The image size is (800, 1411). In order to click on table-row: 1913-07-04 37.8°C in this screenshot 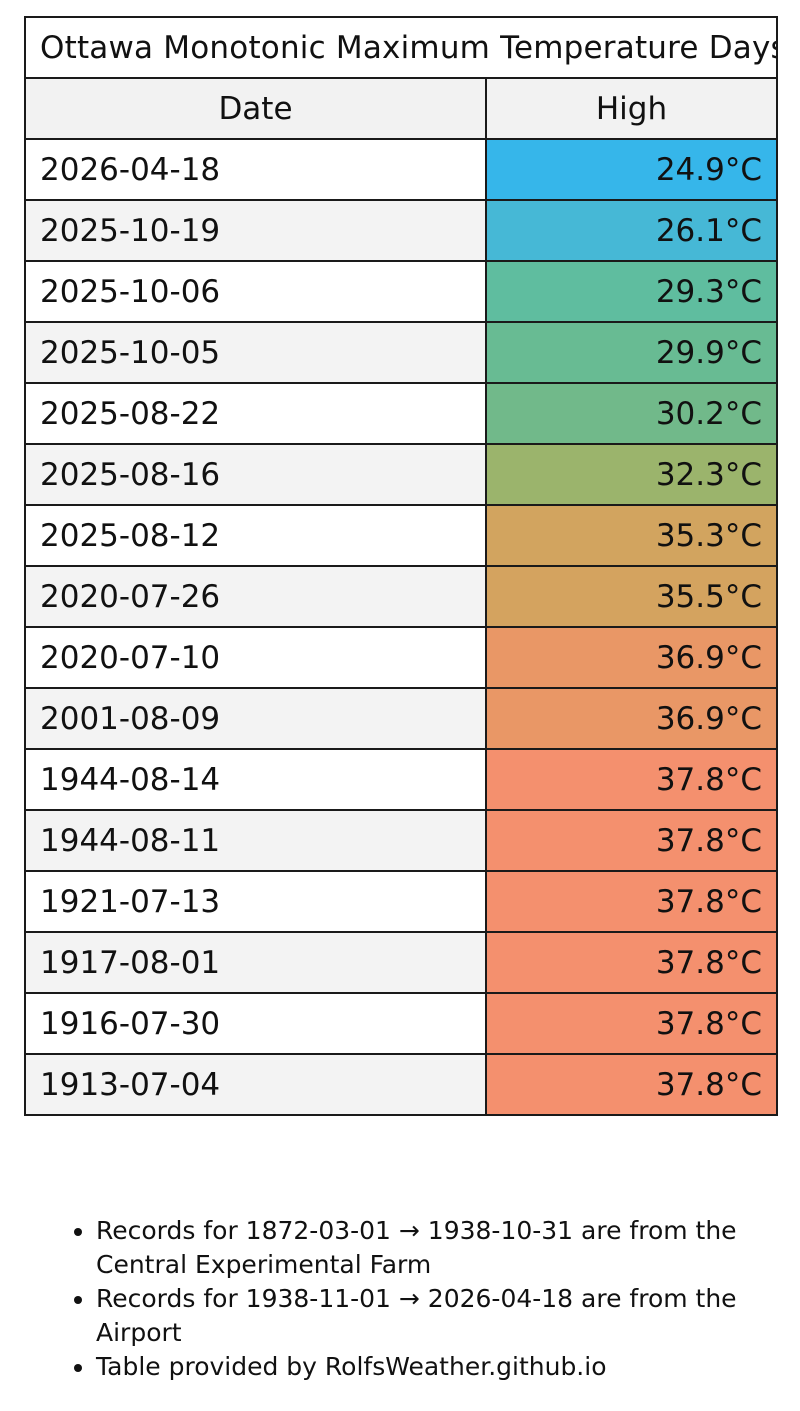, I will do `click(401, 1084)`.